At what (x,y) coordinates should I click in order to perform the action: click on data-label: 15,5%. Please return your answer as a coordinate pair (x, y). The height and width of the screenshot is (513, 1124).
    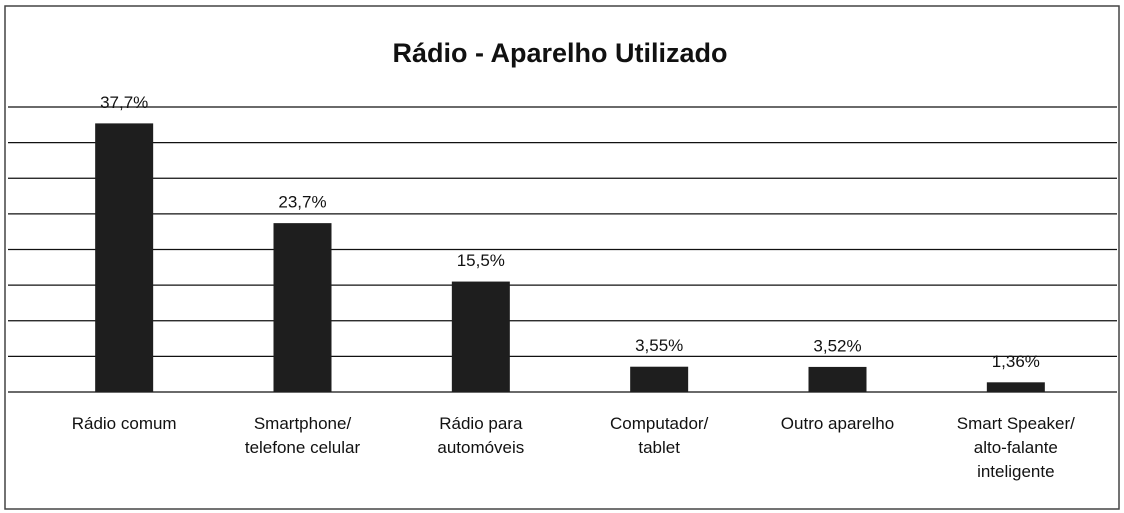
    Looking at the image, I should click on (481, 260).